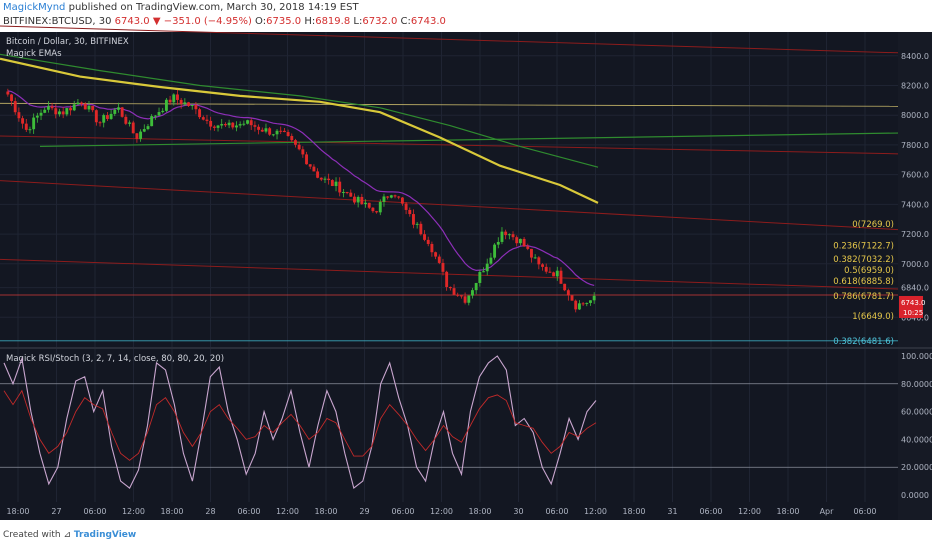 The height and width of the screenshot is (550, 932). What do you see at coordinates (863, 247) in the screenshot?
I see `fib-label: 0.236(7122.7)` at bounding box center [863, 247].